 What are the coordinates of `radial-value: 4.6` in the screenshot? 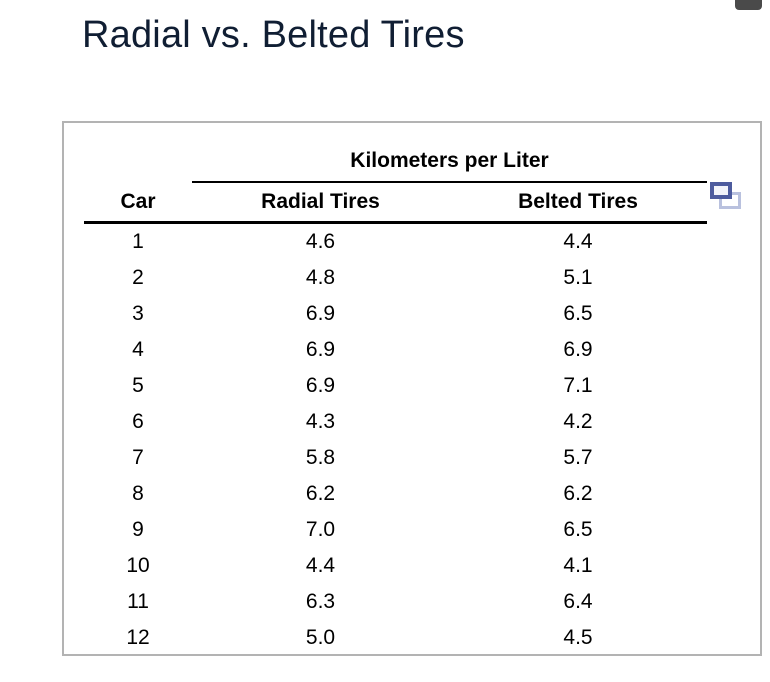 It's located at (320, 241).